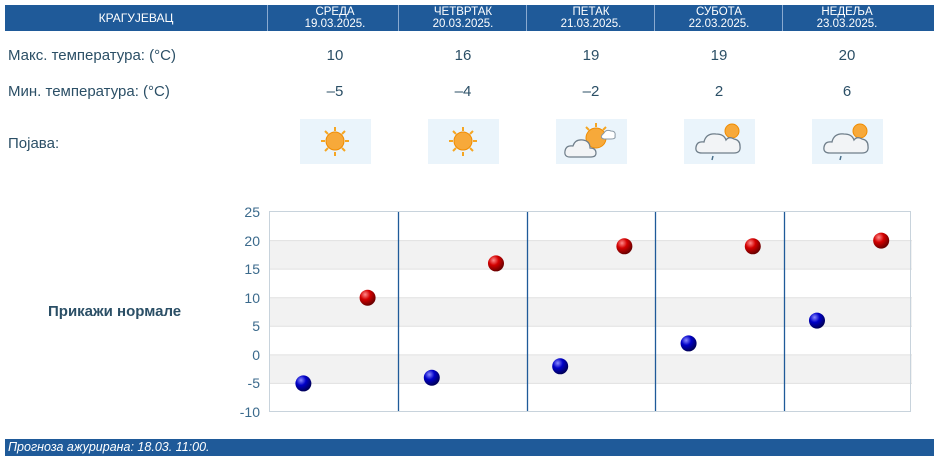  Describe the element at coordinates (256, 355) in the screenshot. I see `y-tick-label: 0` at that location.